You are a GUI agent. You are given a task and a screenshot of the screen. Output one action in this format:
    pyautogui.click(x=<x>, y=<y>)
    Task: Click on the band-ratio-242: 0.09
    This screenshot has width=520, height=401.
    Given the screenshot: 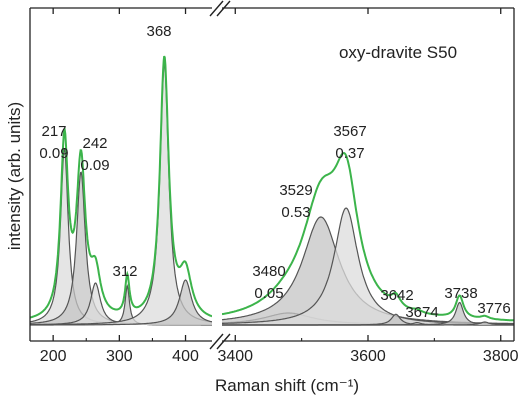 What is the action you would take?
    pyautogui.click(x=94, y=165)
    